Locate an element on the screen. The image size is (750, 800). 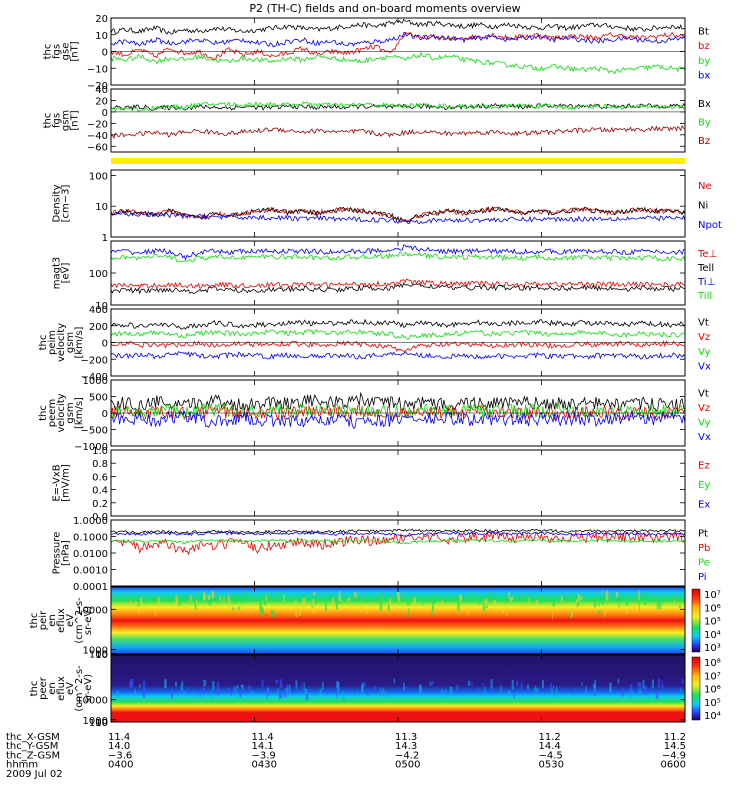
ytick-label-p2-1: 20 is located at coordinates (101, 101).